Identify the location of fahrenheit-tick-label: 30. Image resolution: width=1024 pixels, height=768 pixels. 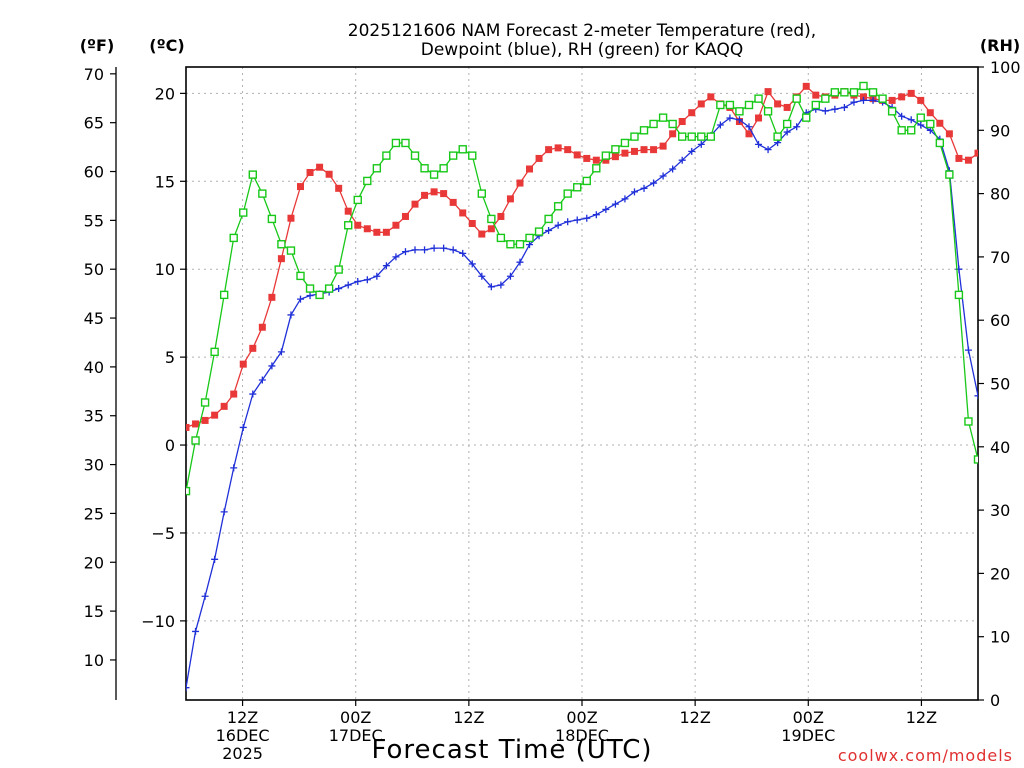
(94, 465).